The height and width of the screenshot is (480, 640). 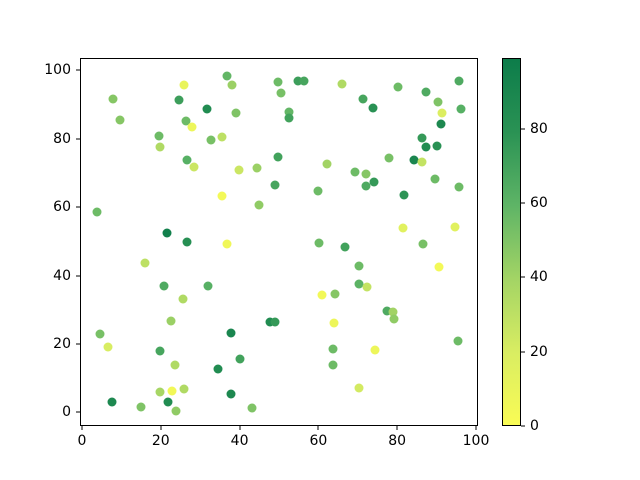 I want to click on x-tick-label: 40, so click(x=239, y=441).